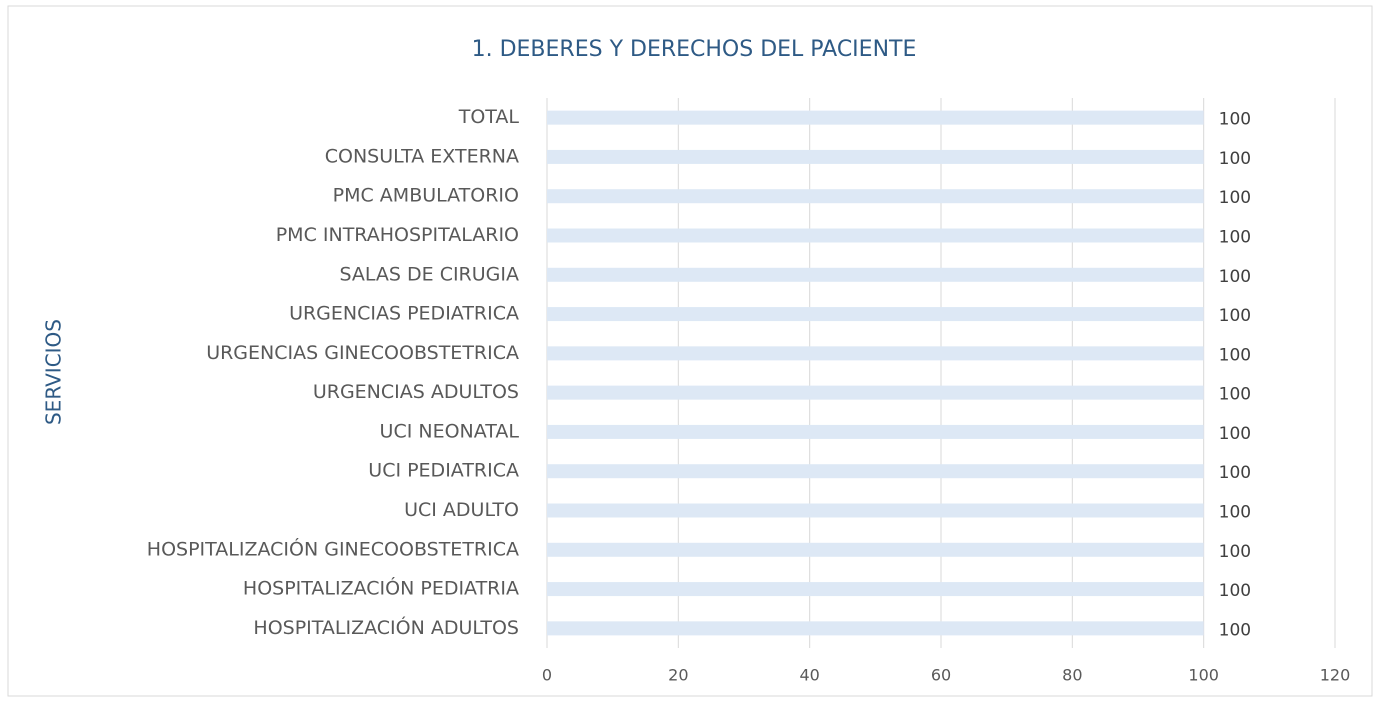  Describe the element at coordinates (416, 392) in the screenshot. I see `y-tick-label: URGENCIAS ADULTOS` at that location.